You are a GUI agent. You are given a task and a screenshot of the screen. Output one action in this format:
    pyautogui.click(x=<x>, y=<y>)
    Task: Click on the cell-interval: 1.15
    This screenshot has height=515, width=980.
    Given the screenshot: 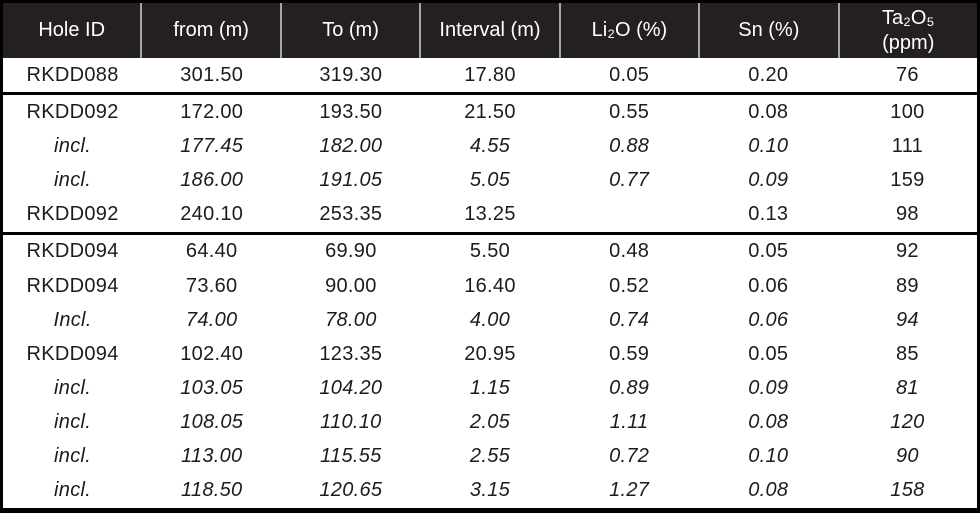 What is the action you would take?
    pyautogui.click(x=490, y=387)
    